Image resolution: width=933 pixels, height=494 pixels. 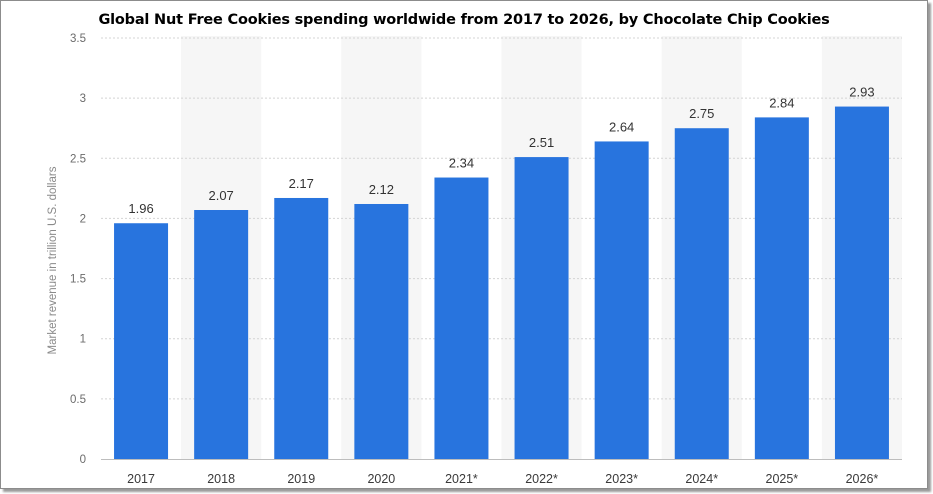 What do you see at coordinates (862, 479) in the screenshot?
I see `x-tick-label: 2026*` at bounding box center [862, 479].